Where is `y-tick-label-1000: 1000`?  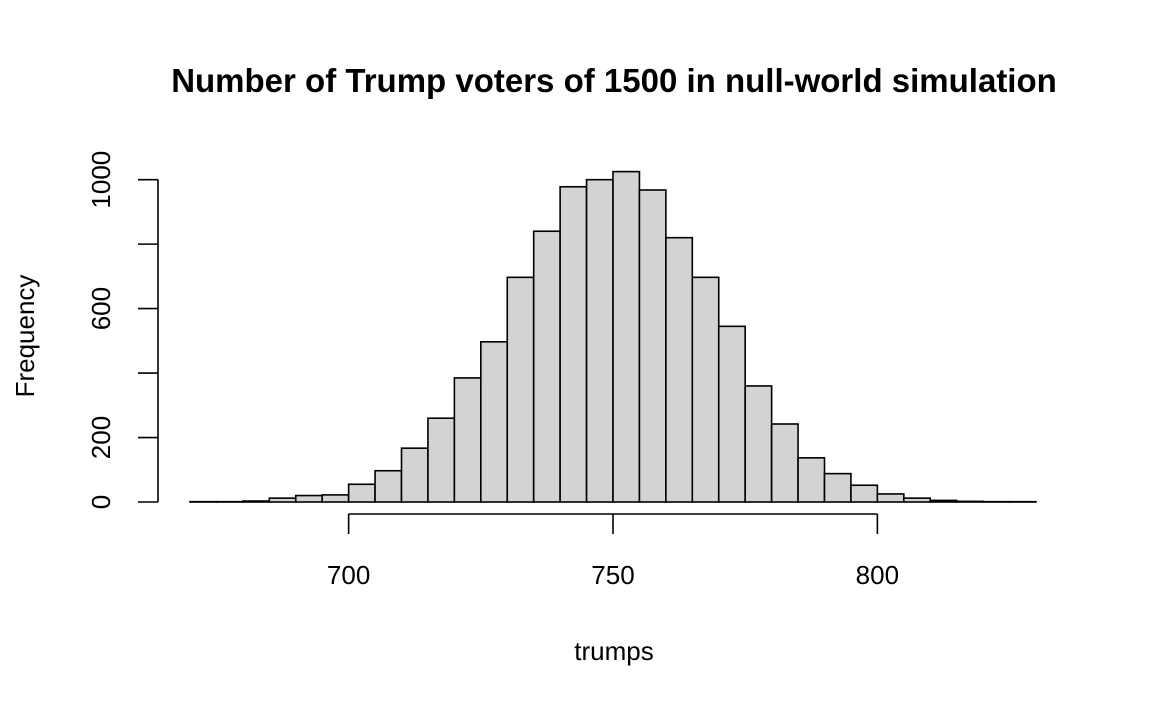
y-tick-label-1000: 1000 is located at coordinates (101, 180).